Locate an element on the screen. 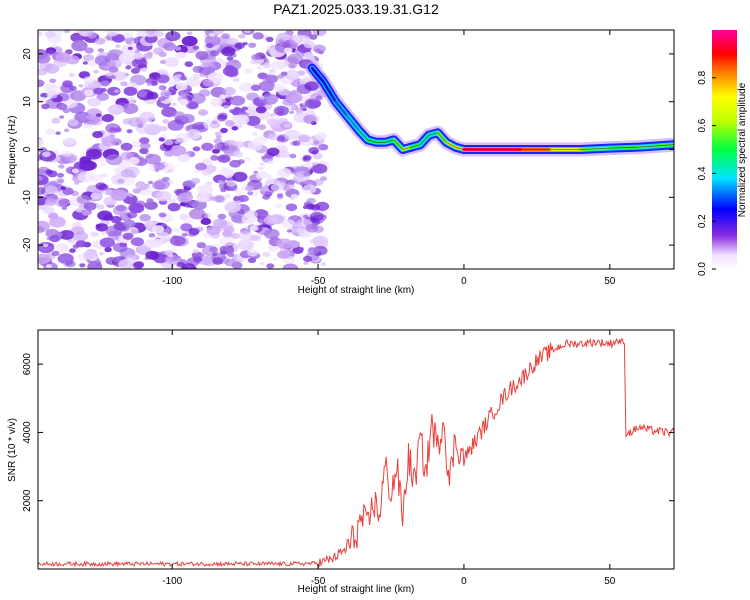  colorbar-gradient is located at coordinates (724, 149).